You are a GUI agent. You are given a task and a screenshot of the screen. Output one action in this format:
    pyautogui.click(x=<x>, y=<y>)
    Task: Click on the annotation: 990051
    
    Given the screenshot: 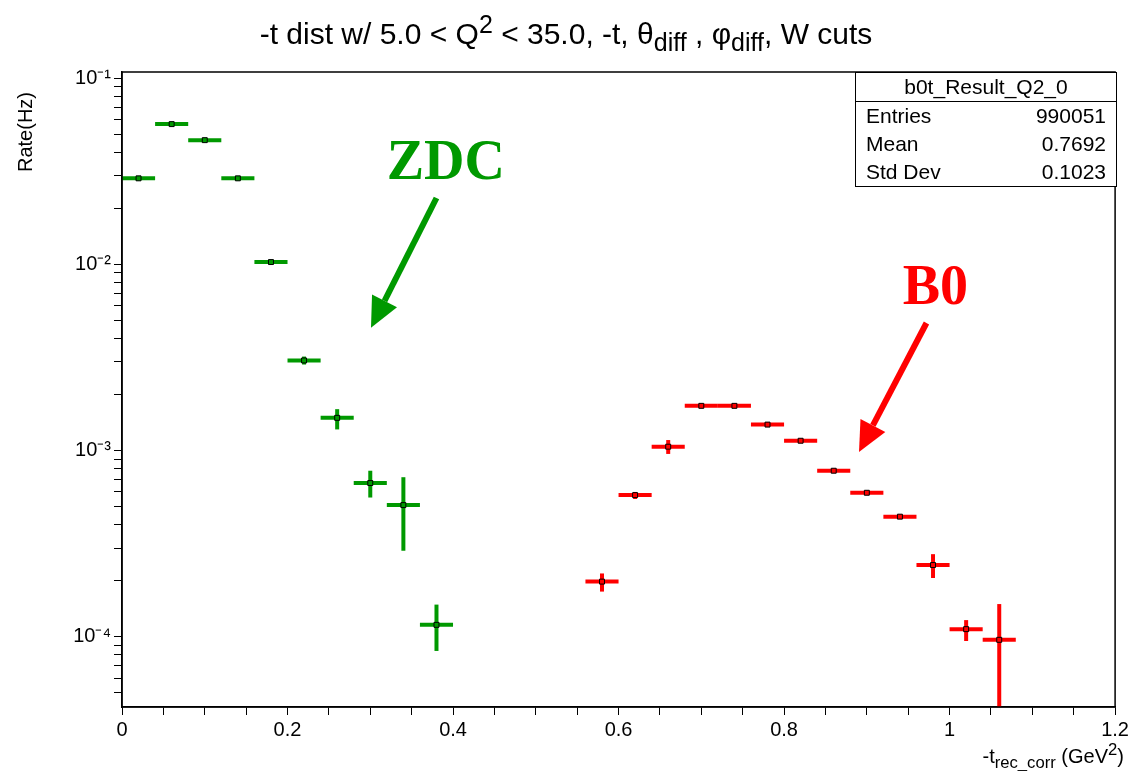 What is the action you would take?
    pyautogui.click(x=1070, y=116)
    